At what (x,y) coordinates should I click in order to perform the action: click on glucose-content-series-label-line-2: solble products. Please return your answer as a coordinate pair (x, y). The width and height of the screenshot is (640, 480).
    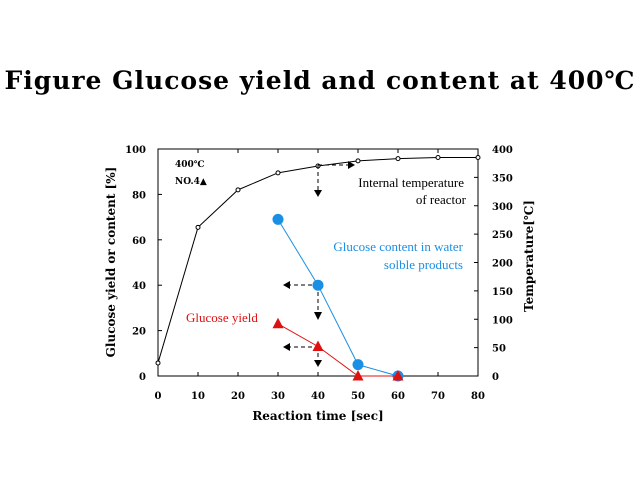
    Looking at the image, I should click on (423, 264).